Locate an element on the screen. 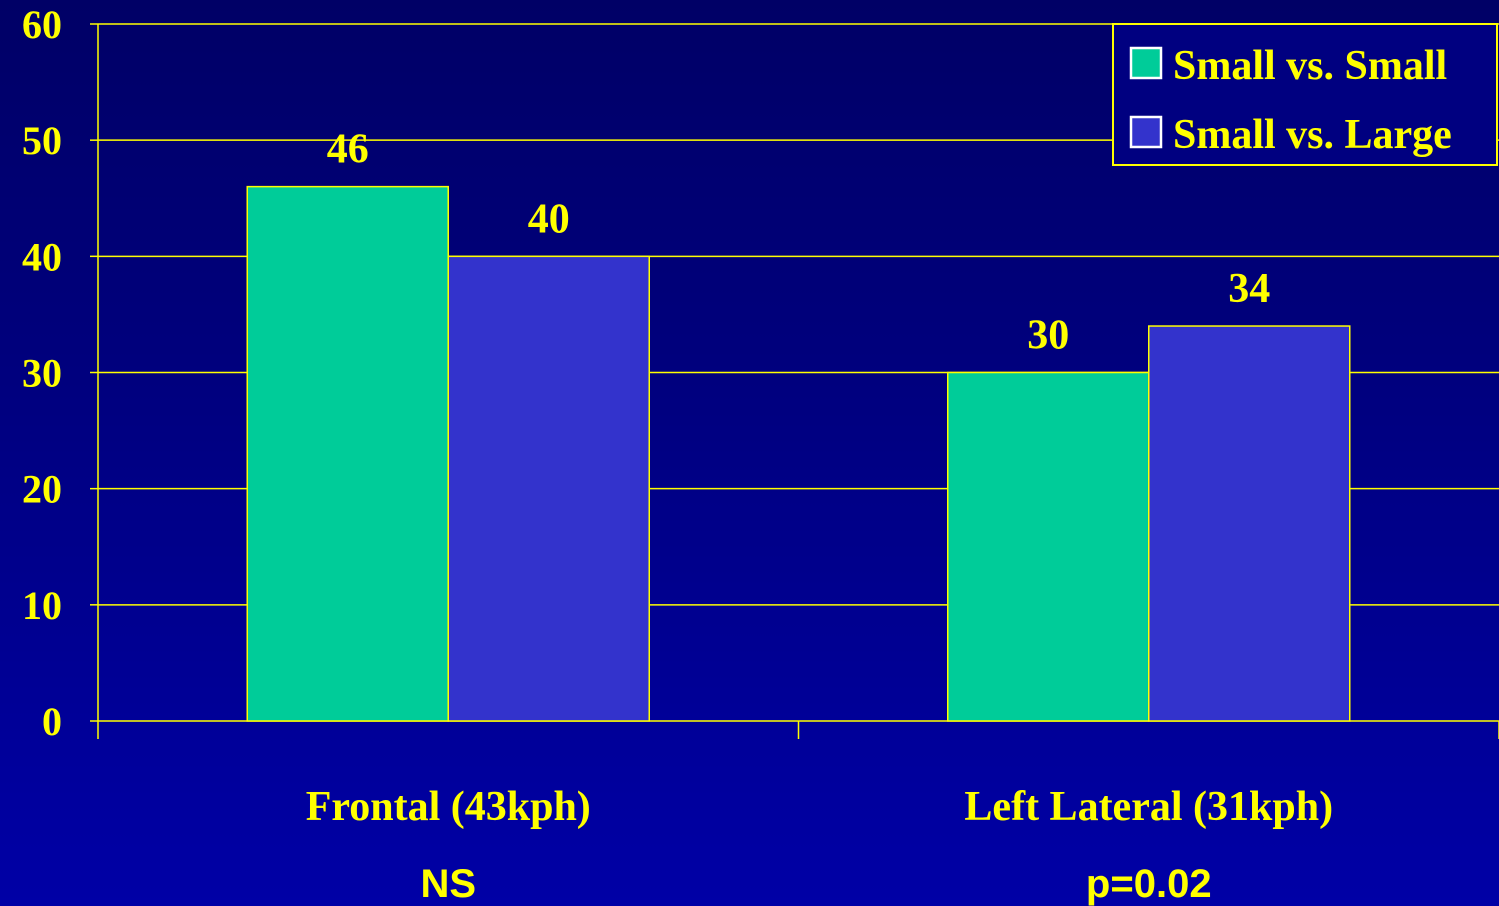 The height and width of the screenshot is (906, 1499). y-tick-label: 0 is located at coordinates (52, 721).